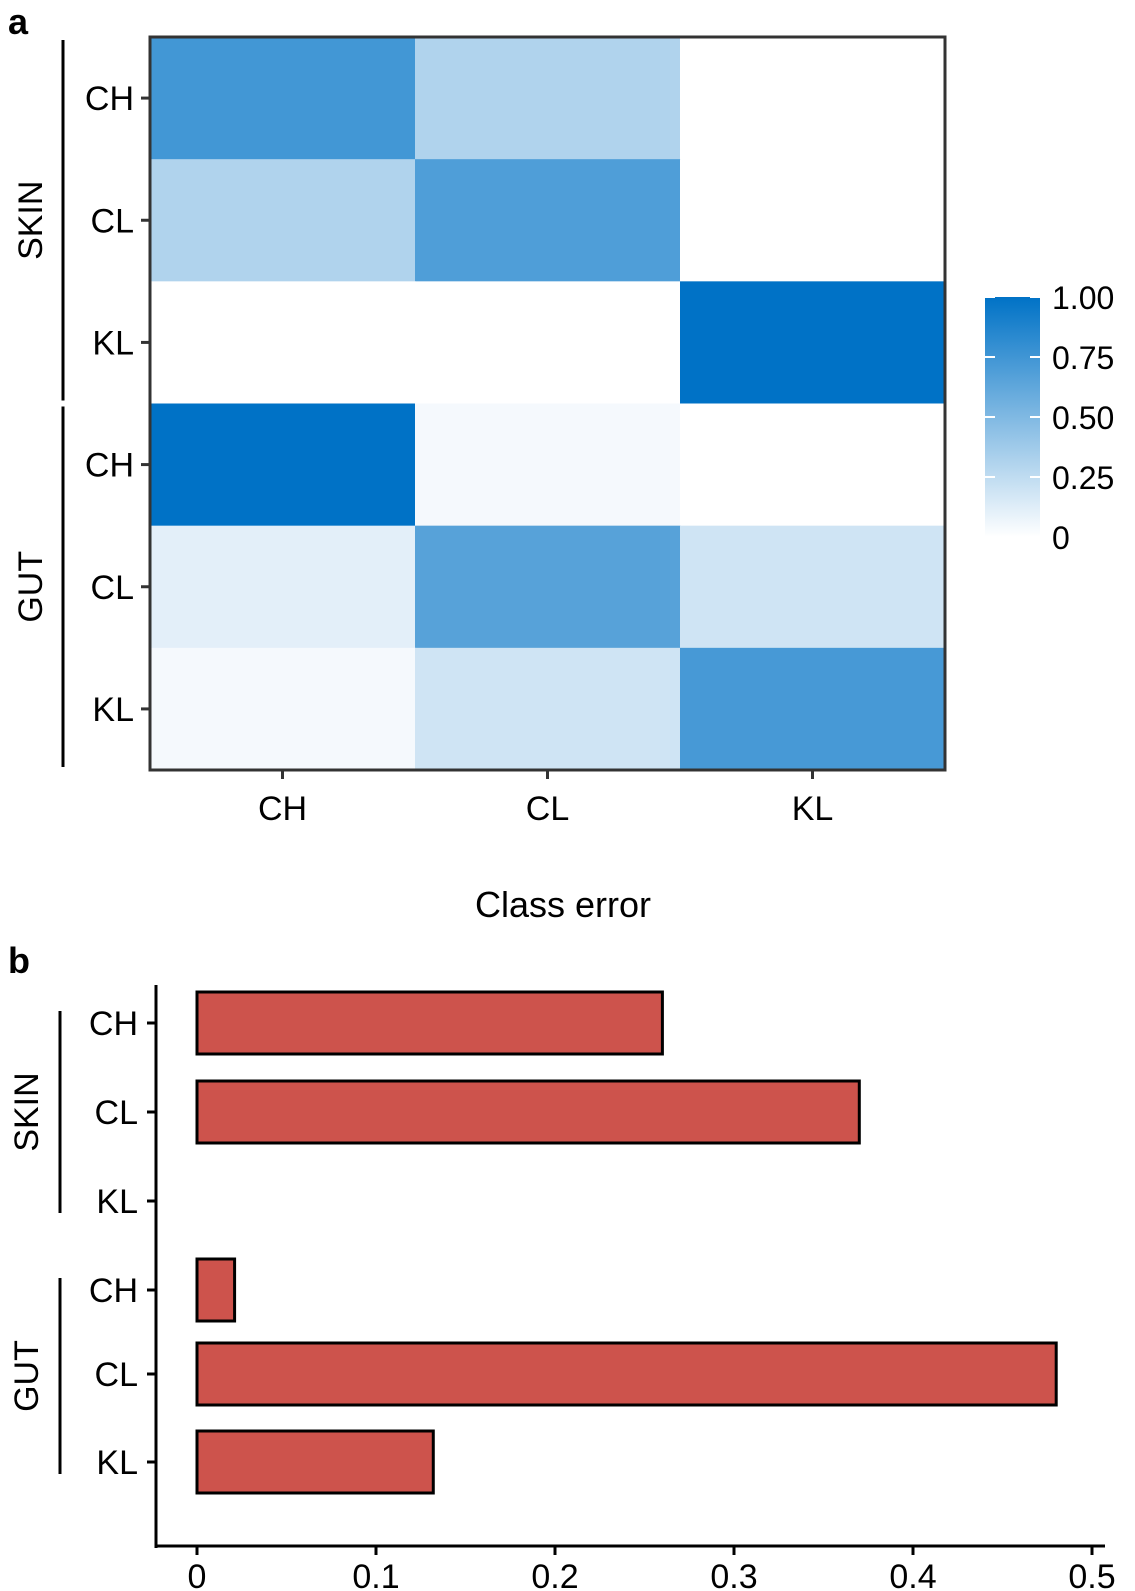 This screenshot has height=1591, width=1135. Describe the element at coordinates (283, 709) in the screenshot. I see `heatmap-cell-gut-kl-ch` at that location.